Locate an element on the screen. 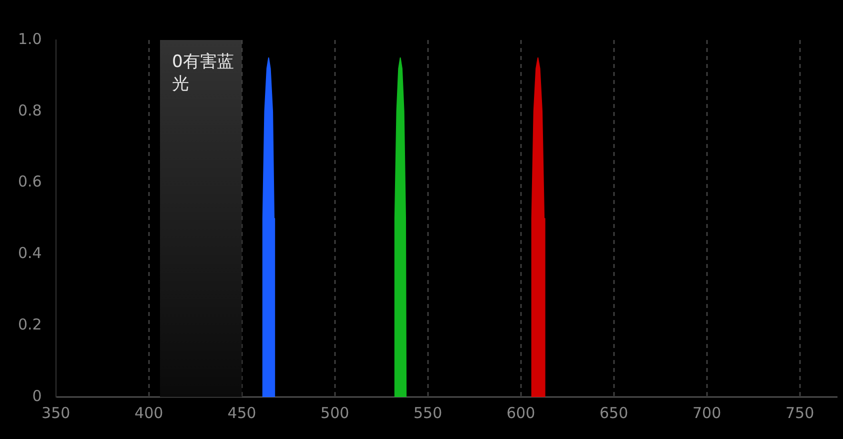  x-tick-label: 550 is located at coordinates (428, 413).